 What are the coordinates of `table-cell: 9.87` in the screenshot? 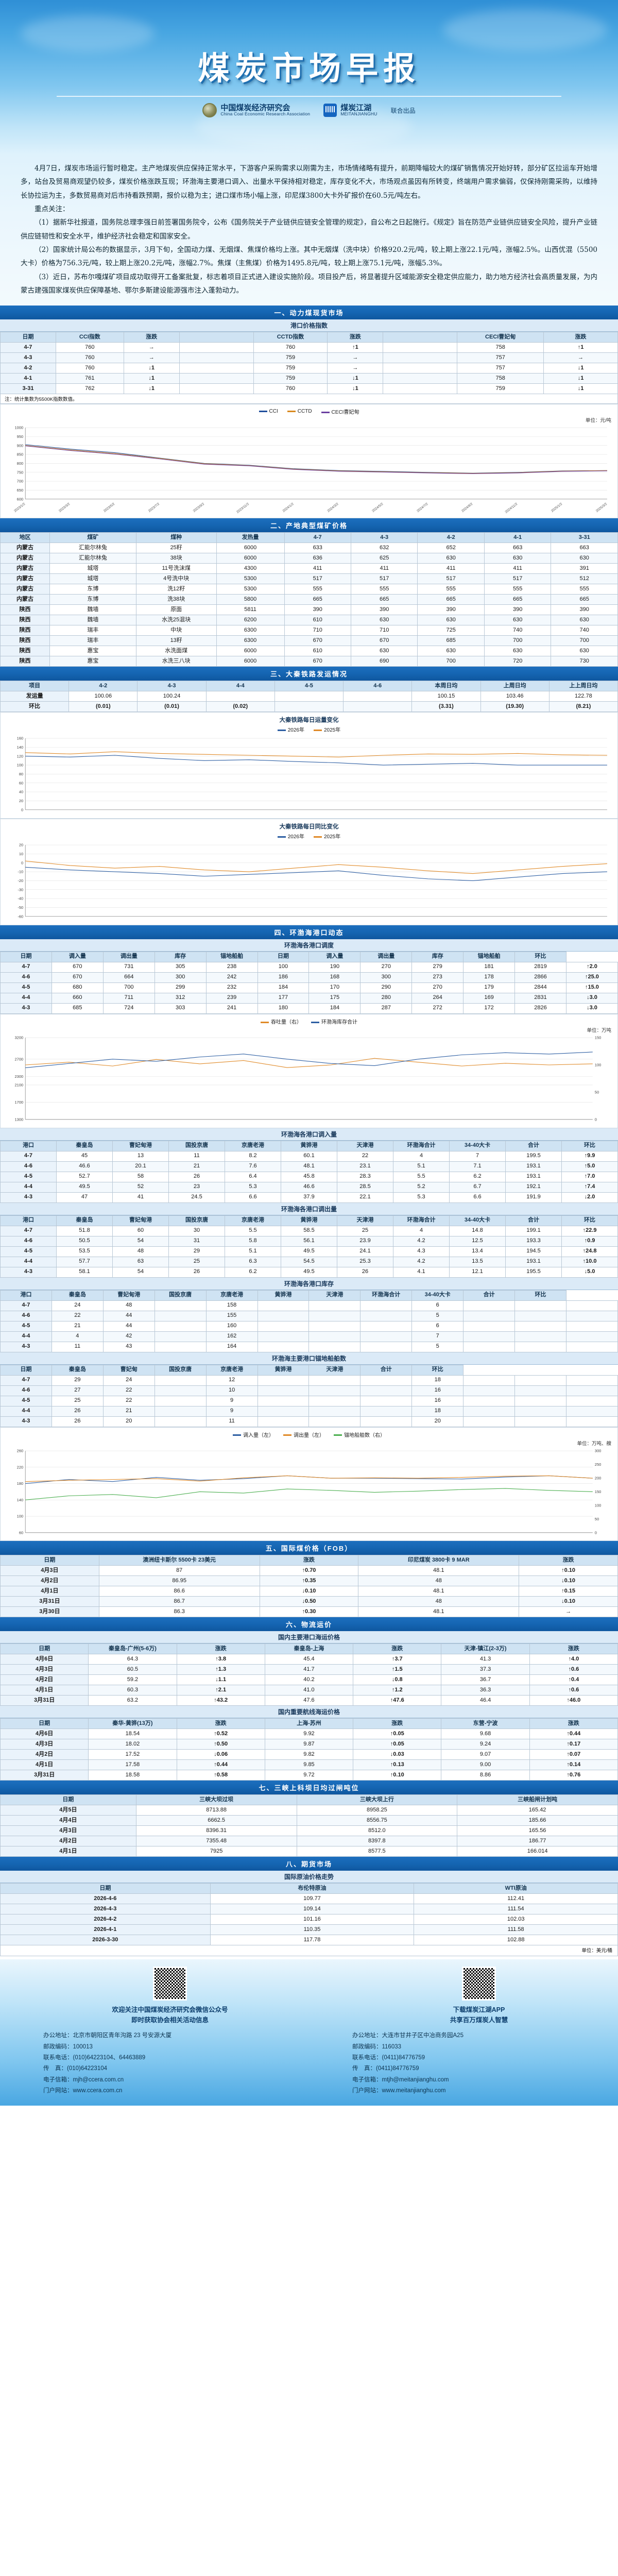 It's located at (309, 1745).